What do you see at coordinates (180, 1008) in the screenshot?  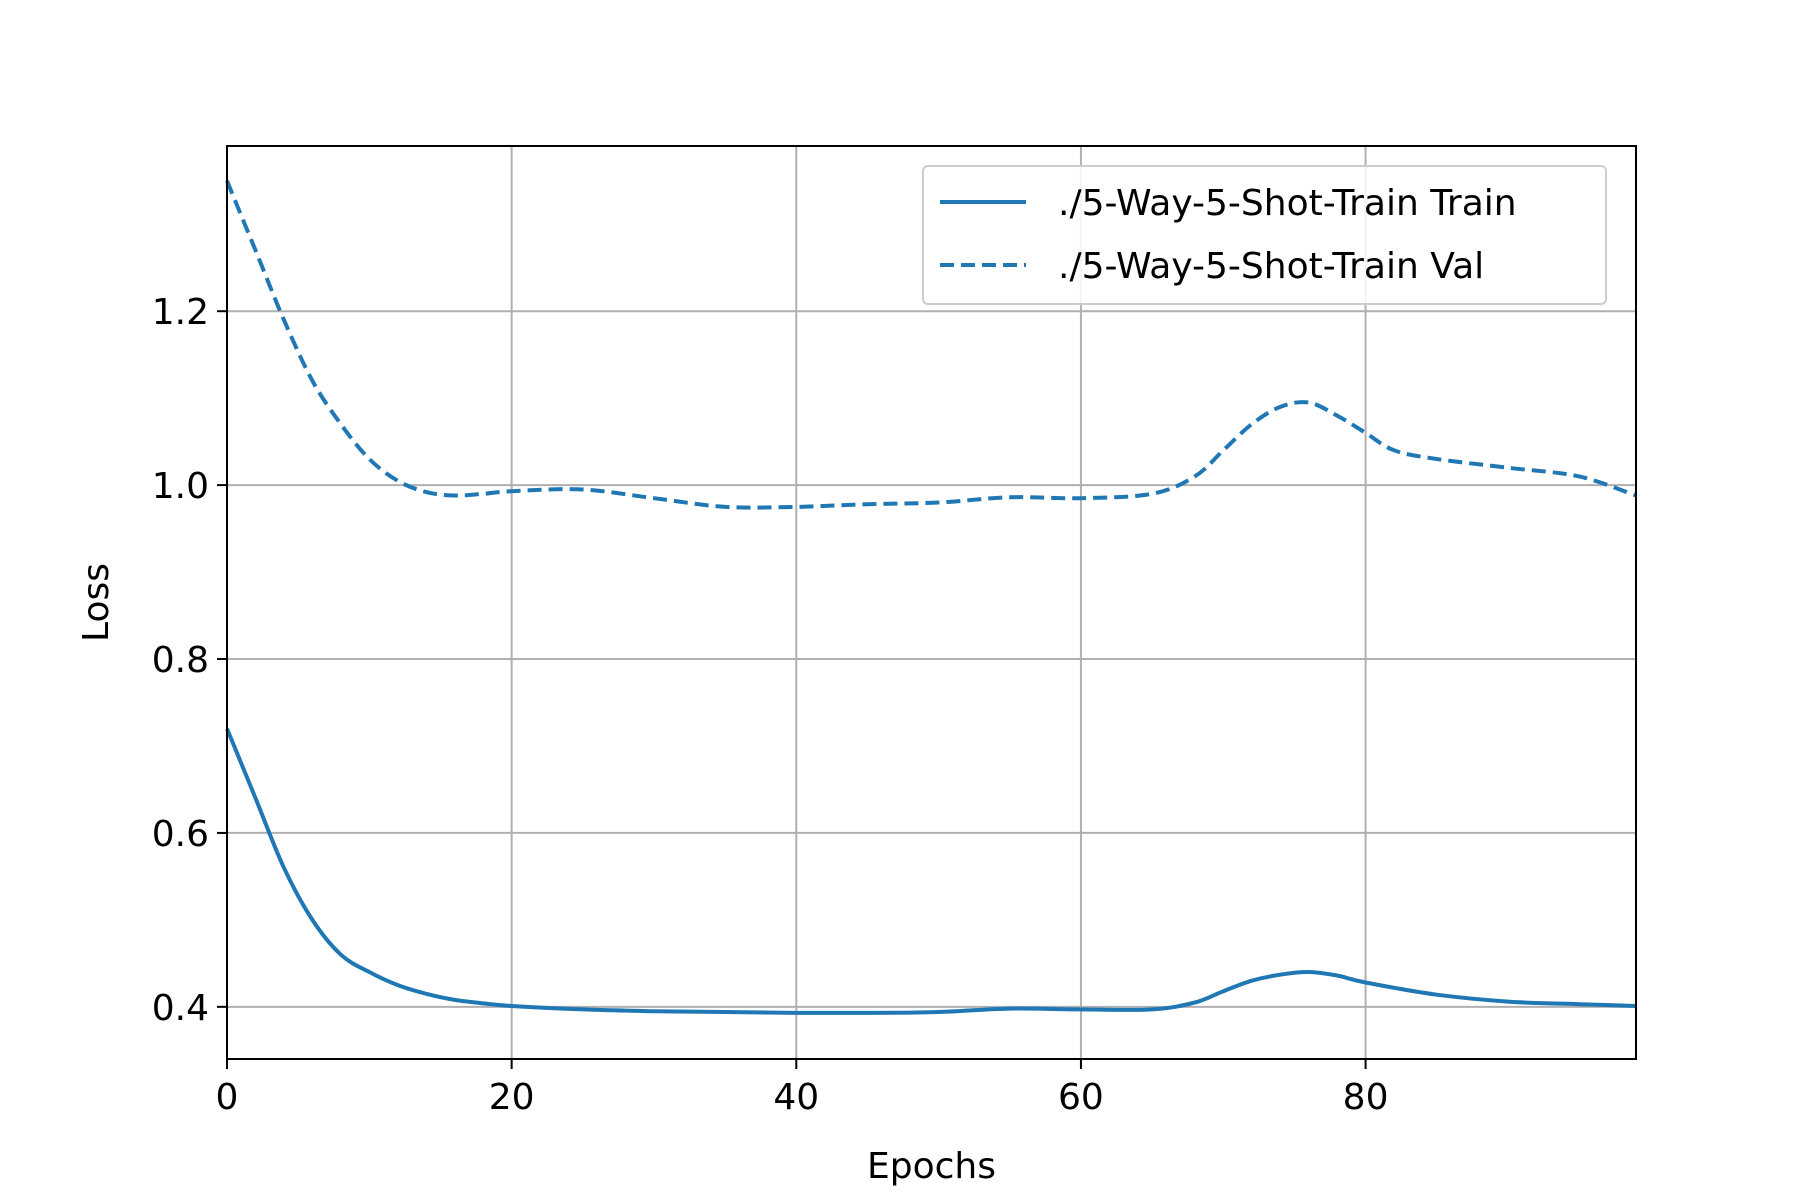 I see `y-tick-label: 0.4` at bounding box center [180, 1008].